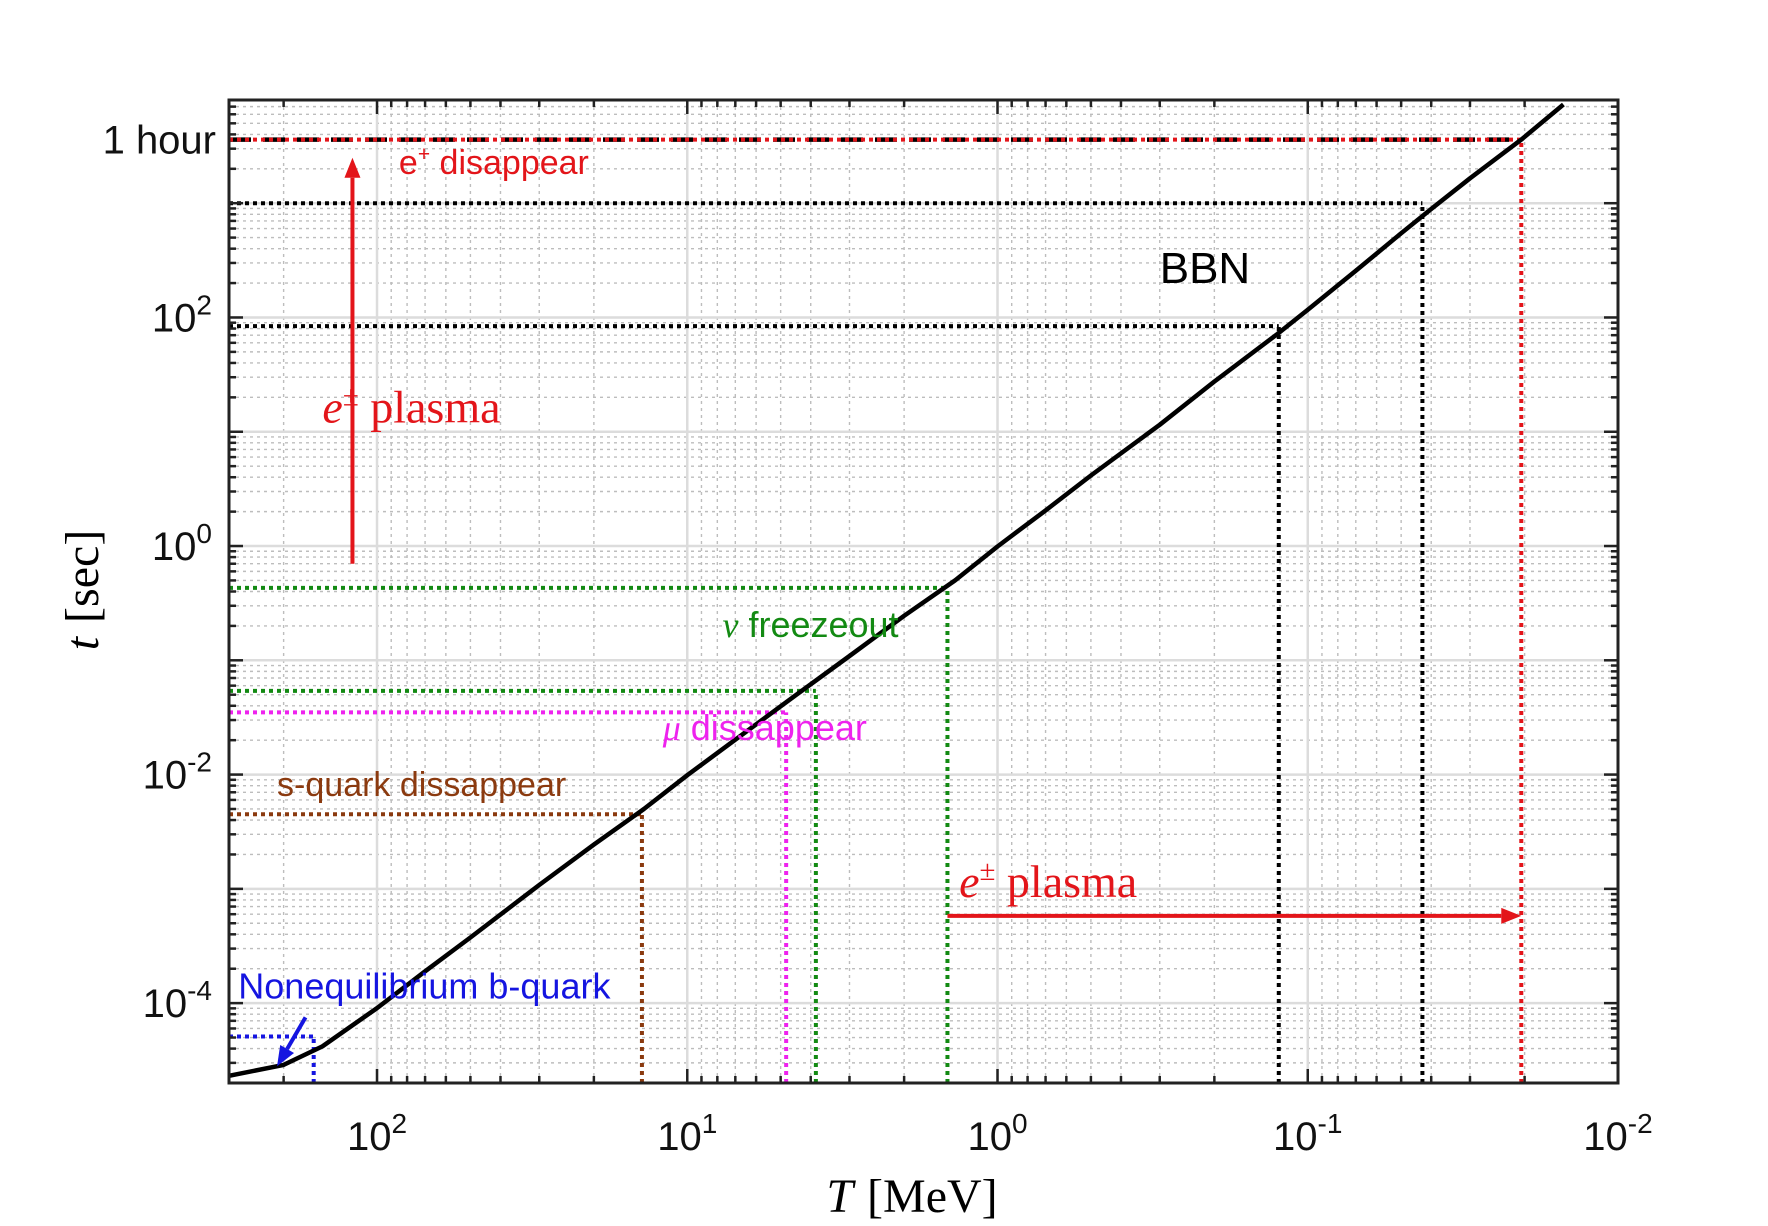 This screenshot has height=1226, width=1768. I want to click on annotation-epm-plasma-horizontal: e± plasma, so click(1048, 881).